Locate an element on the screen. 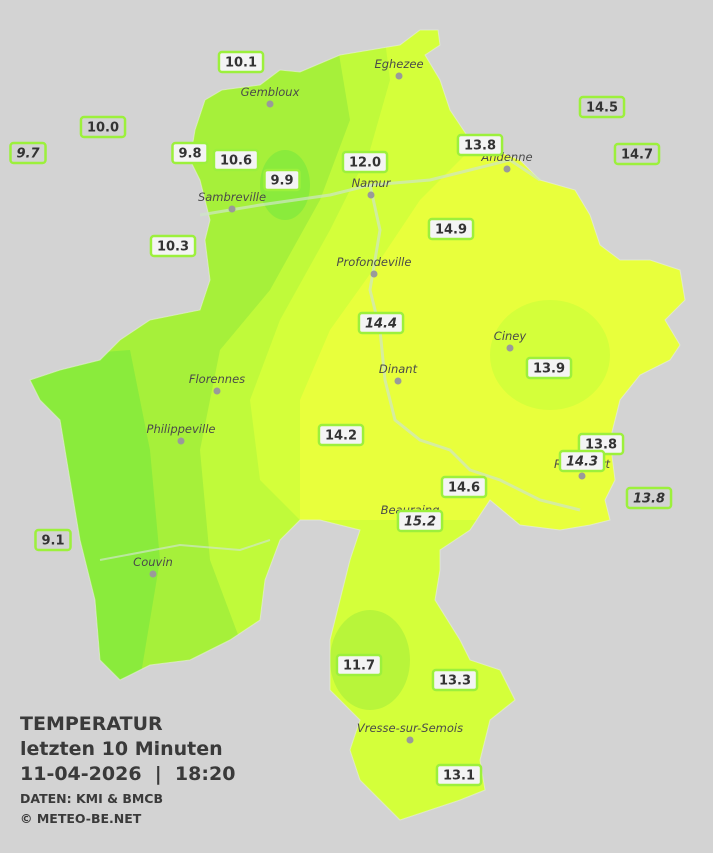 Image resolution: width=713 pixels, height=853 pixels. place-label: Ciney is located at coordinates (510, 336).